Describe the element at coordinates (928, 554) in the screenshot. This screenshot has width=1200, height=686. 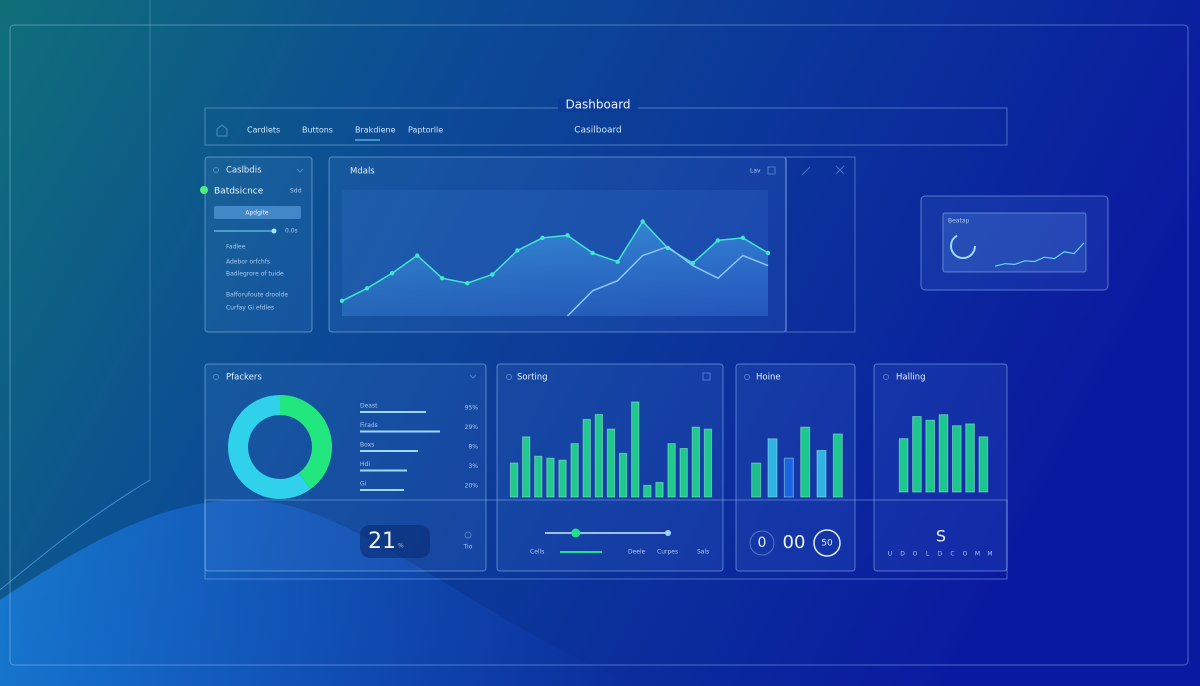
I see `day-label: L` at that location.